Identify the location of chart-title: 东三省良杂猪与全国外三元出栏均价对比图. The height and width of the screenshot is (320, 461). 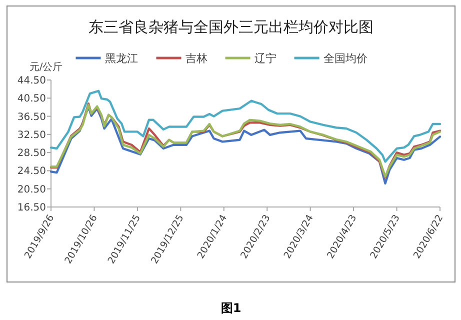
(231, 27).